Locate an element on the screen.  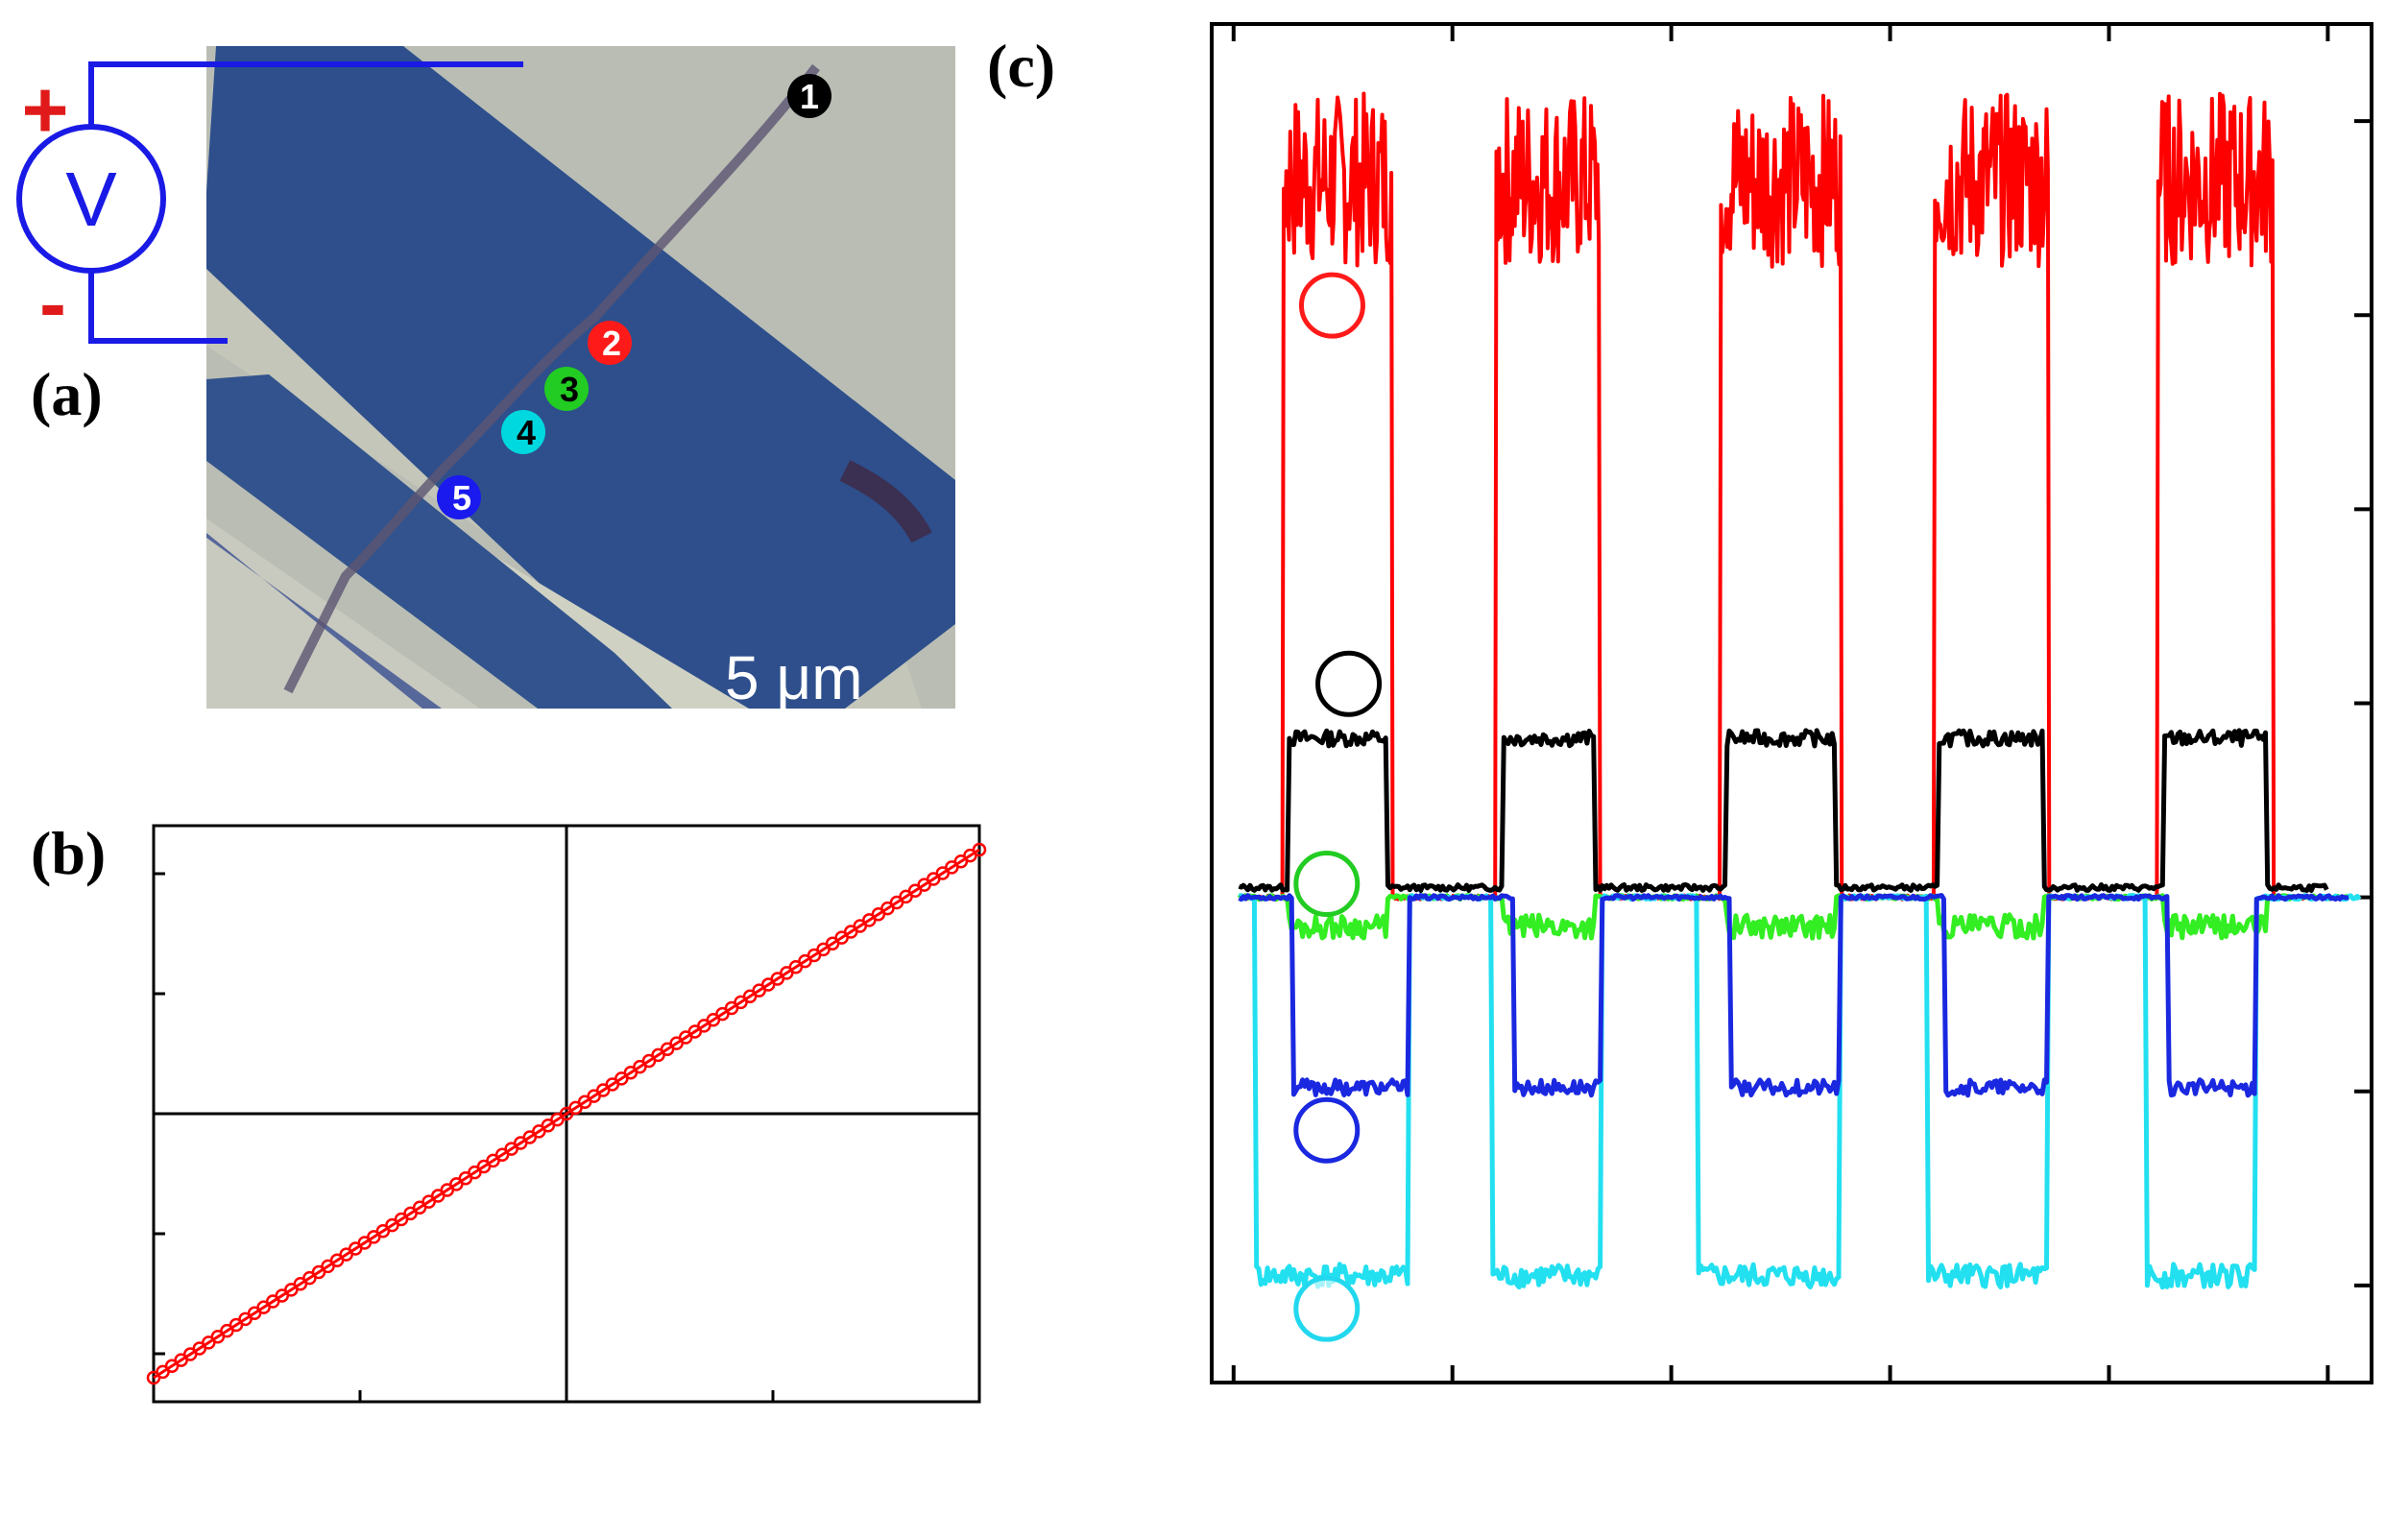
probe-1-label: 1 is located at coordinates (809, 96).